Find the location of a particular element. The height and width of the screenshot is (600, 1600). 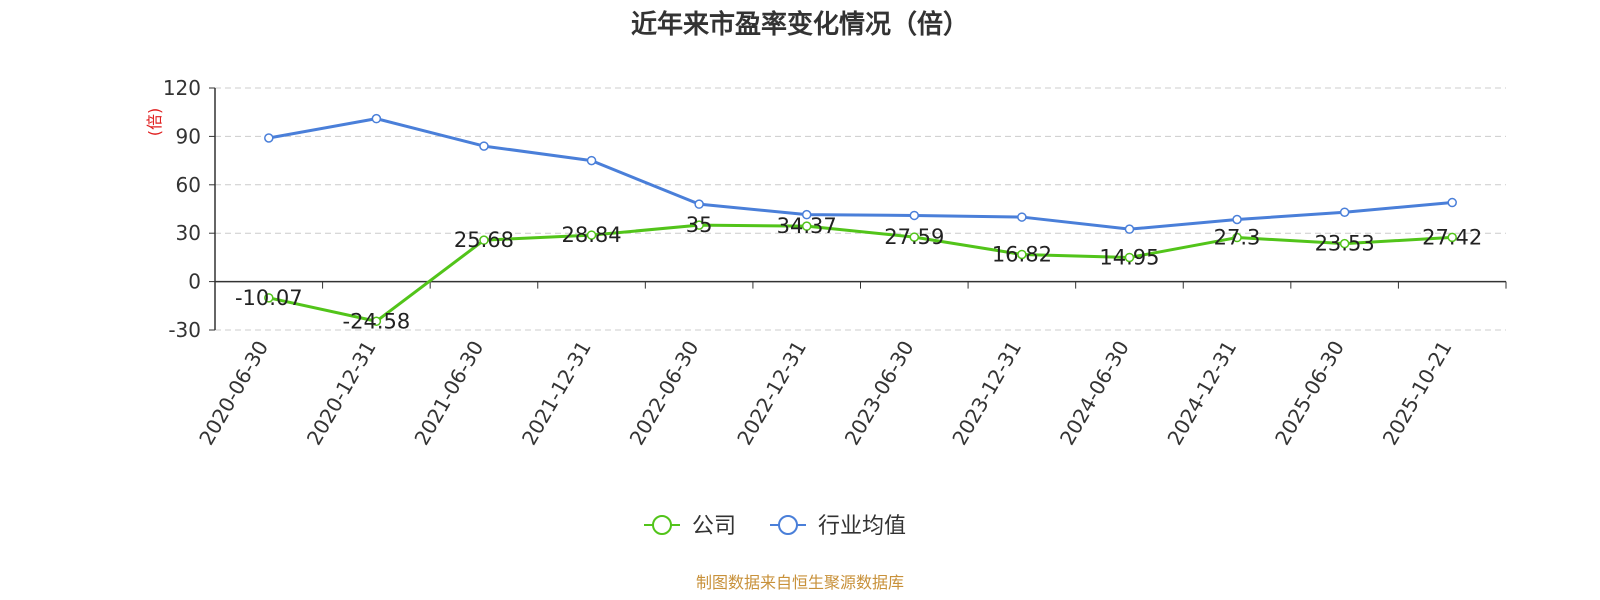

data-label: 34.37 is located at coordinates (807, 226).